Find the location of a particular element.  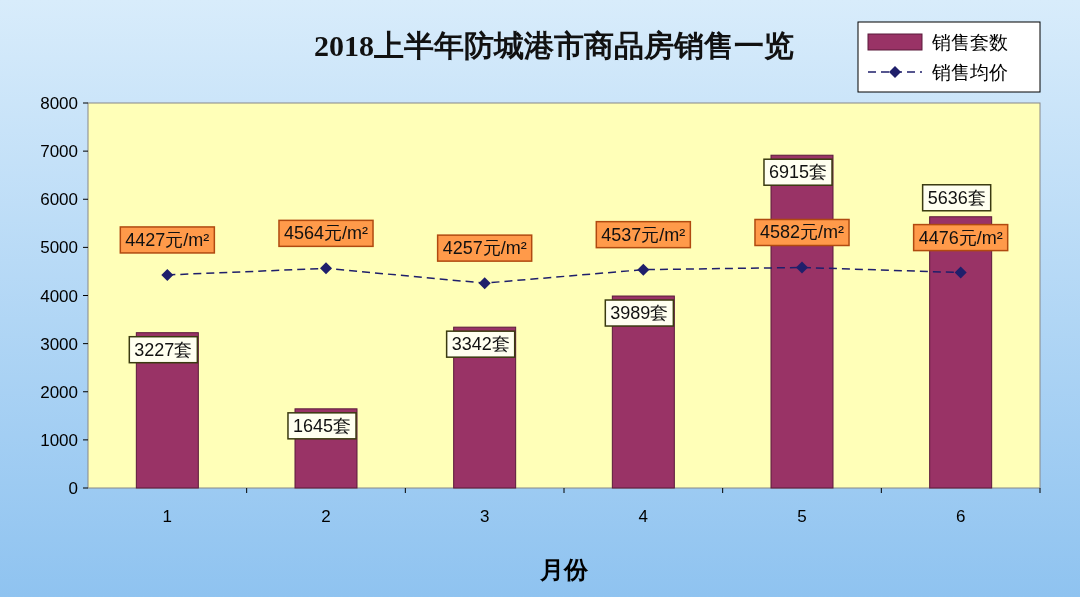

data-label: 4427元/m² is located at coordinates (167, 239).